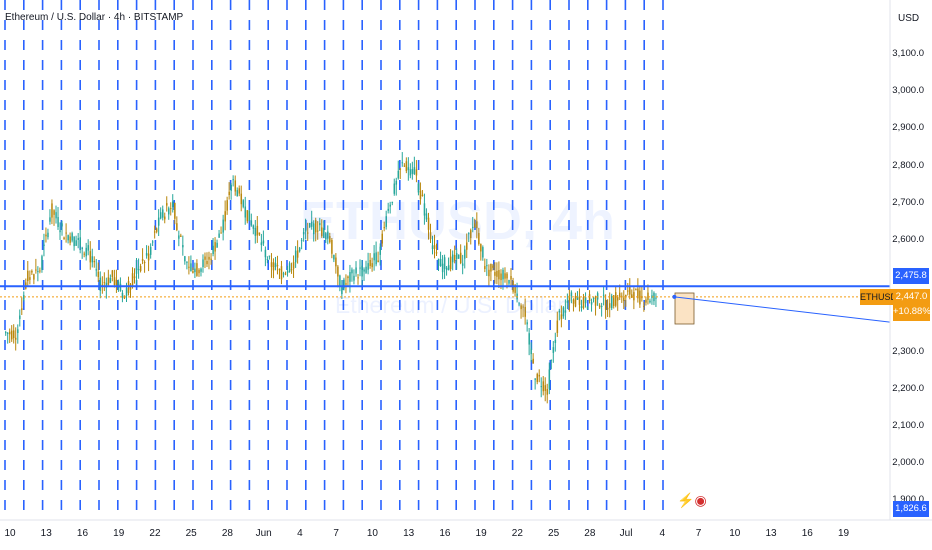  I want to click on symbol-tag: ETHUSD, so click(878, 297).